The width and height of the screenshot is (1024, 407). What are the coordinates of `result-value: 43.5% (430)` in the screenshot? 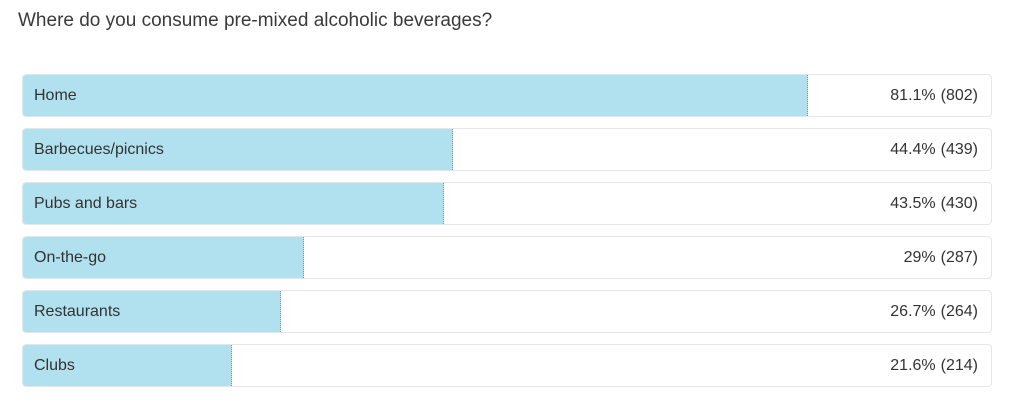 It's located at (934, 203).